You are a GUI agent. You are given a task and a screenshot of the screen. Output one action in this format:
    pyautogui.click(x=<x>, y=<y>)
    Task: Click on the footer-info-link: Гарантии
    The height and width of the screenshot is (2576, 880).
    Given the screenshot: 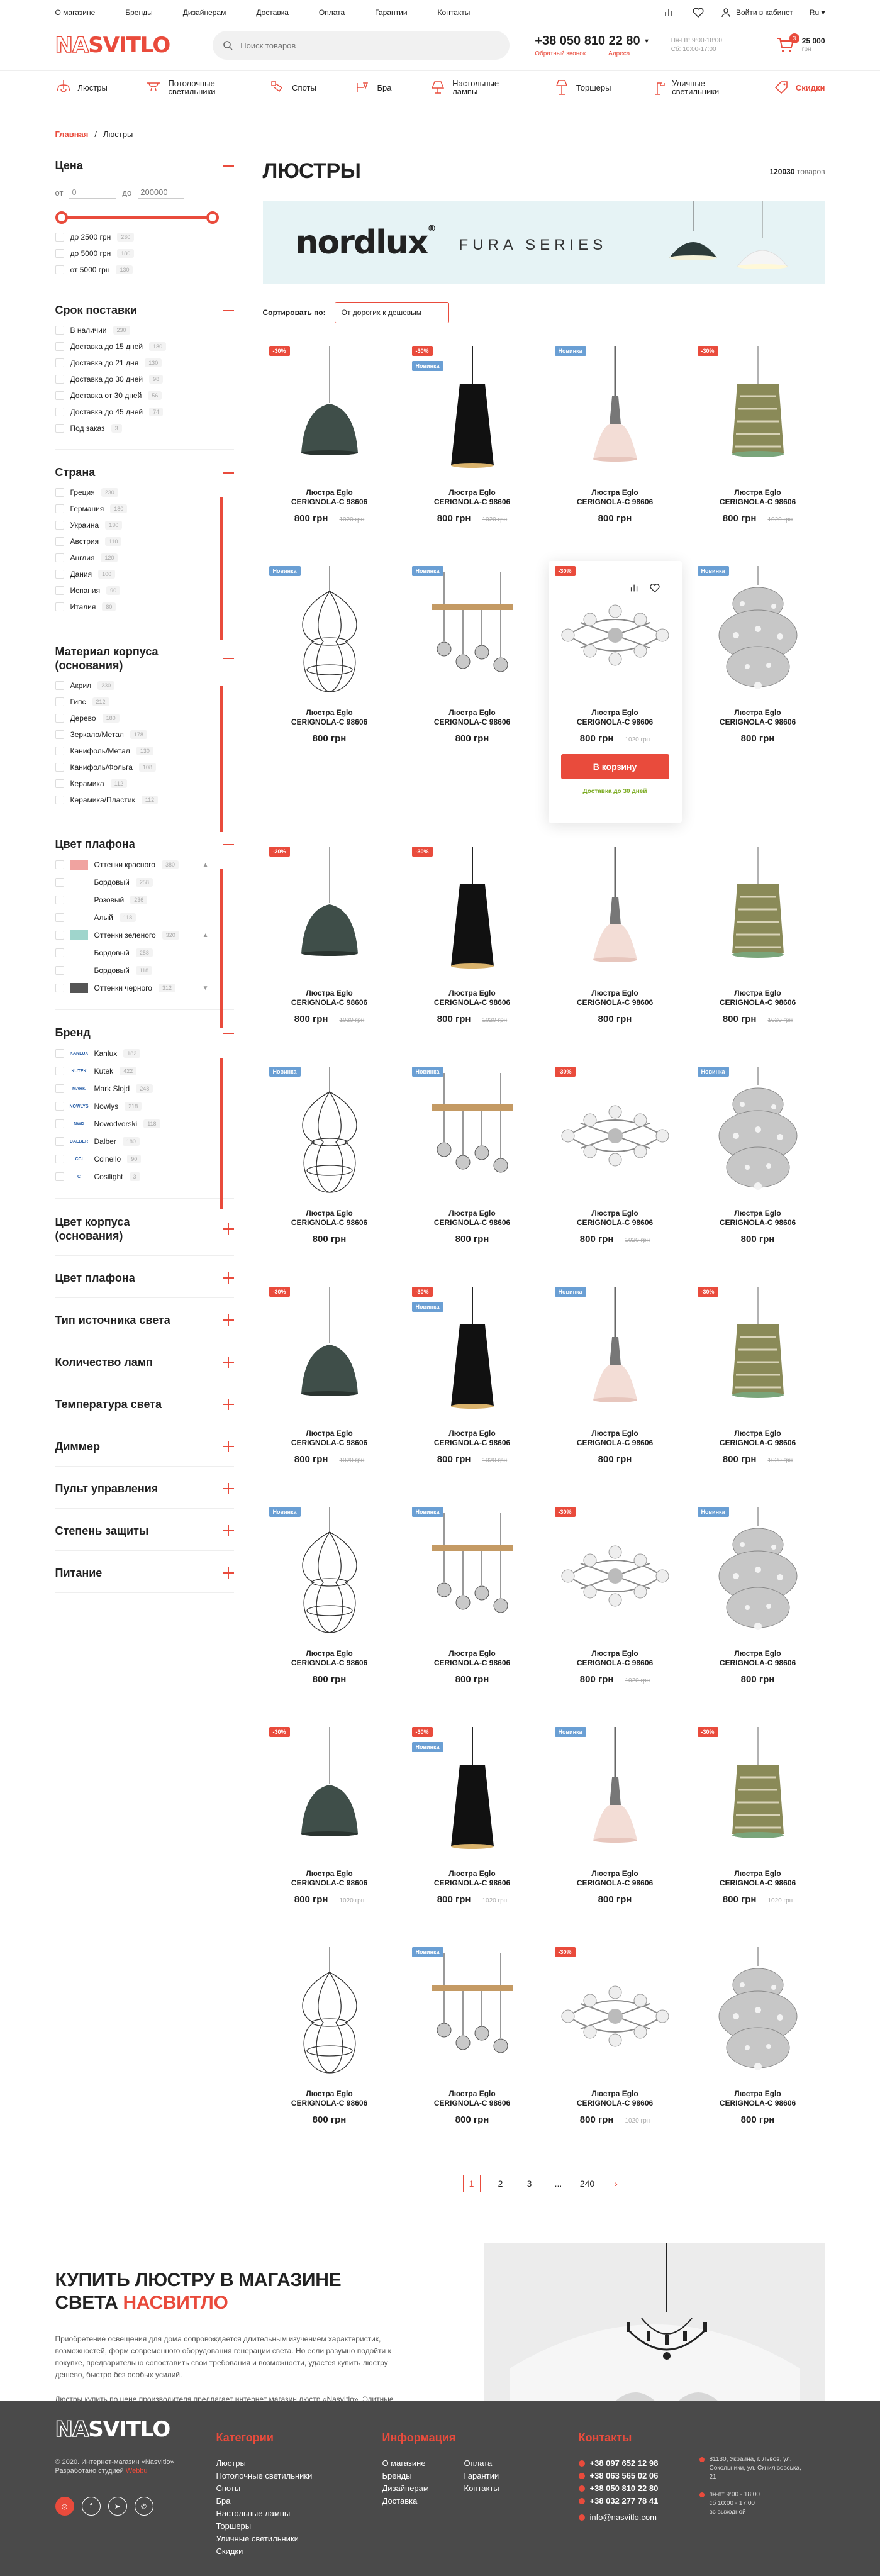 What is the action you would take?
    pyautogui.click(x=481, y=2475)
    